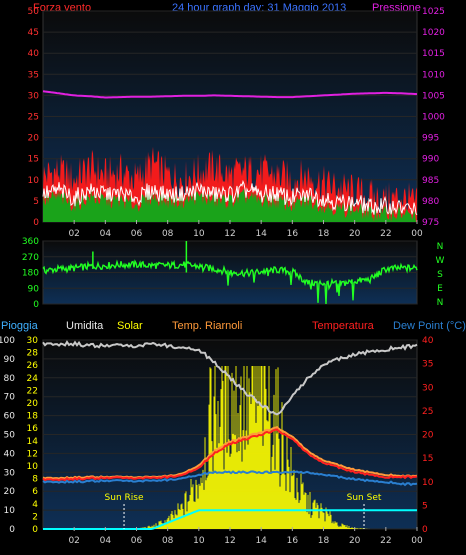 The image size is (466, 555). What do you see at coordinates (34, 54) in the screenshot?
I see `wind-y-tick-label: 40` at bounding box center [34, 54].